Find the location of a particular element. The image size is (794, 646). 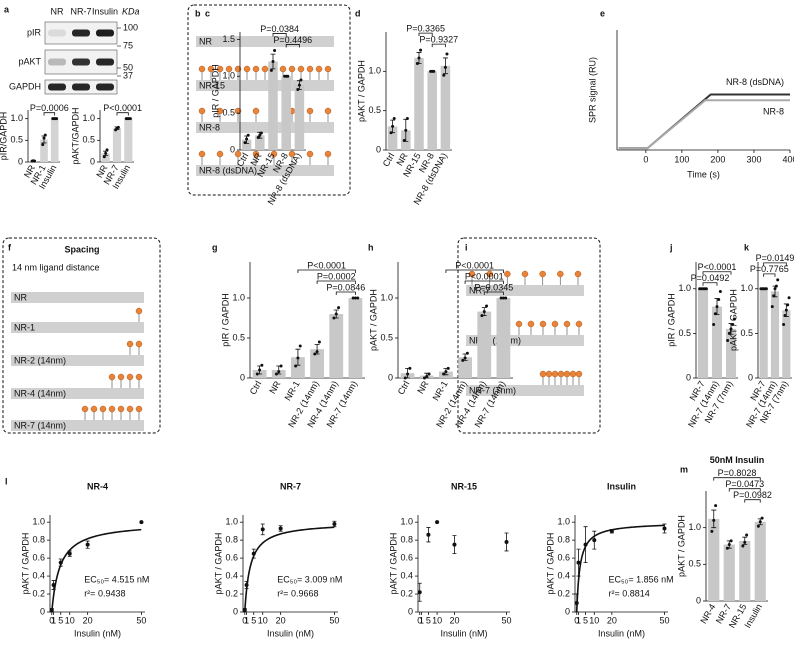

y-tick-label: 0.2 is located at coordinates (231, 593).